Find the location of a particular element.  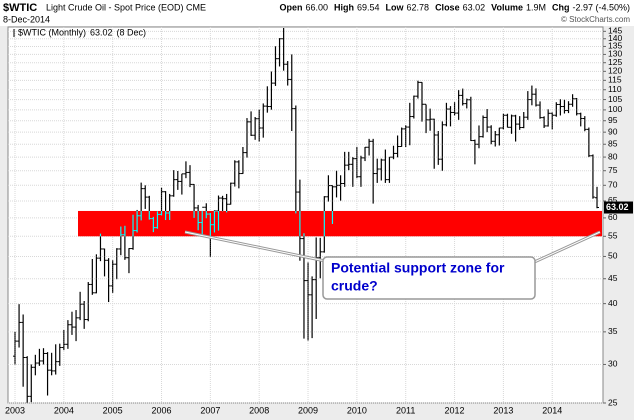

x-tick-label: 2004 is located at coordinates (64, 410).